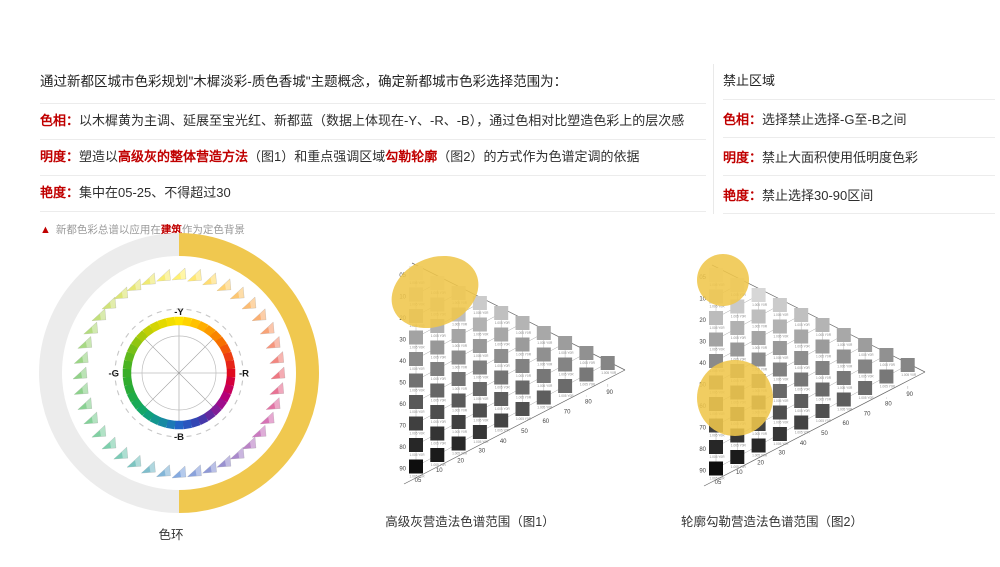  Describe the element at coordinates (545, 422) in the screenshot. I see `chroma-axis-label: 60` at that location.